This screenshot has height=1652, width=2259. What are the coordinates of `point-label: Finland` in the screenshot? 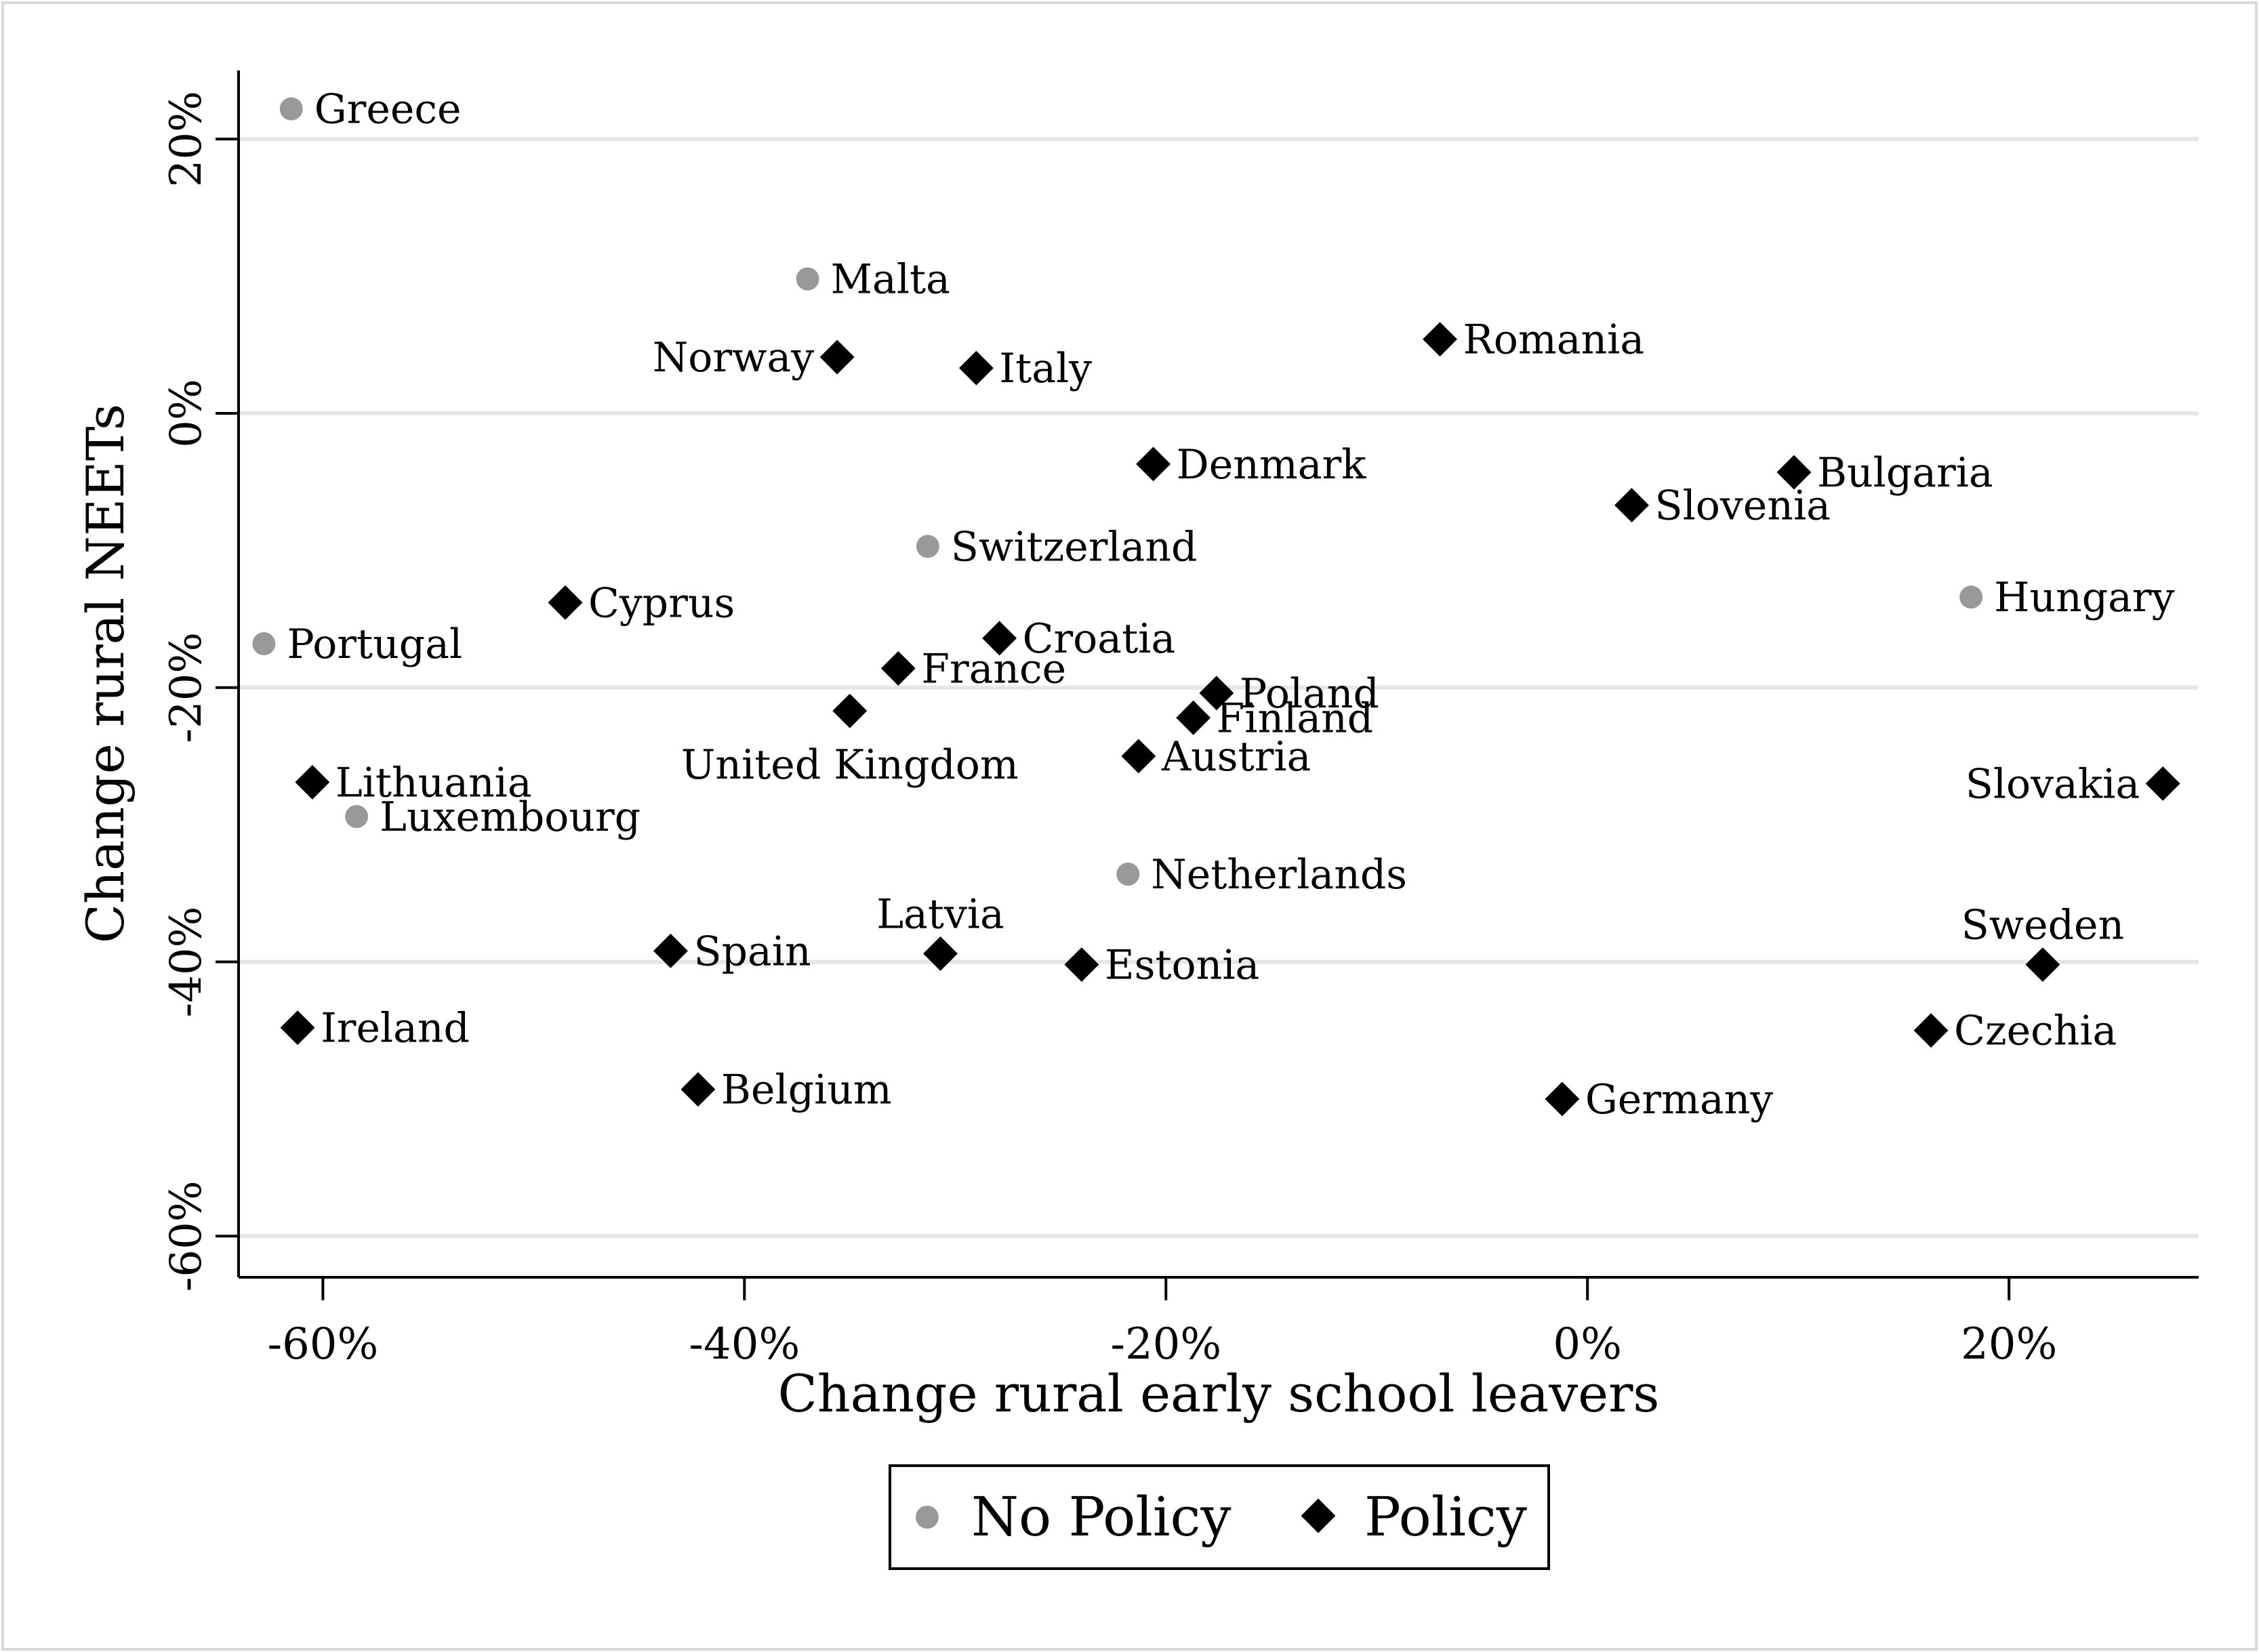 It's located at (1295, 718).